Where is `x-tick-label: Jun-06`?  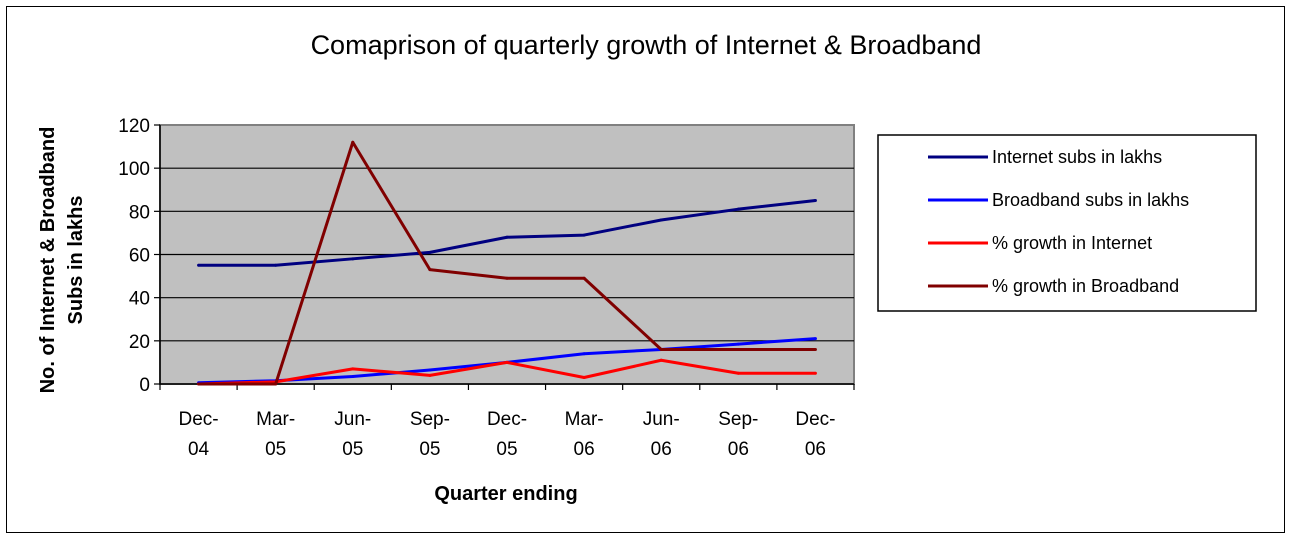 x-tick-label: Jun-06 is located at coordinates (661, 434).